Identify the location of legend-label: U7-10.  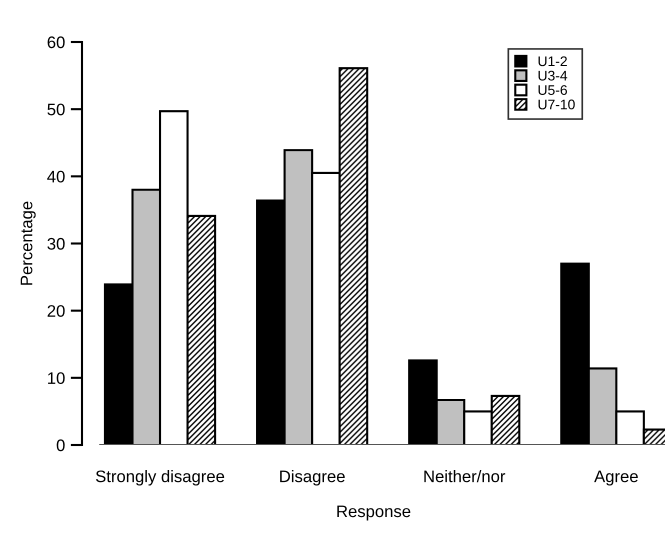
(556, 105).